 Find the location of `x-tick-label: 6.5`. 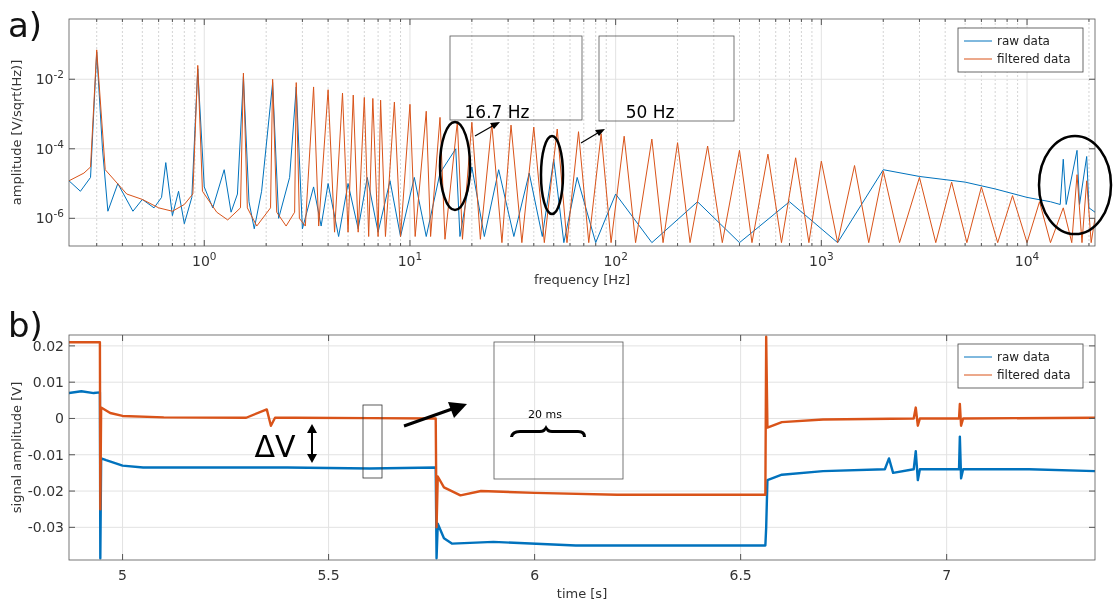

x-tick-label: 6.5 is located at coordinates (740, 575).